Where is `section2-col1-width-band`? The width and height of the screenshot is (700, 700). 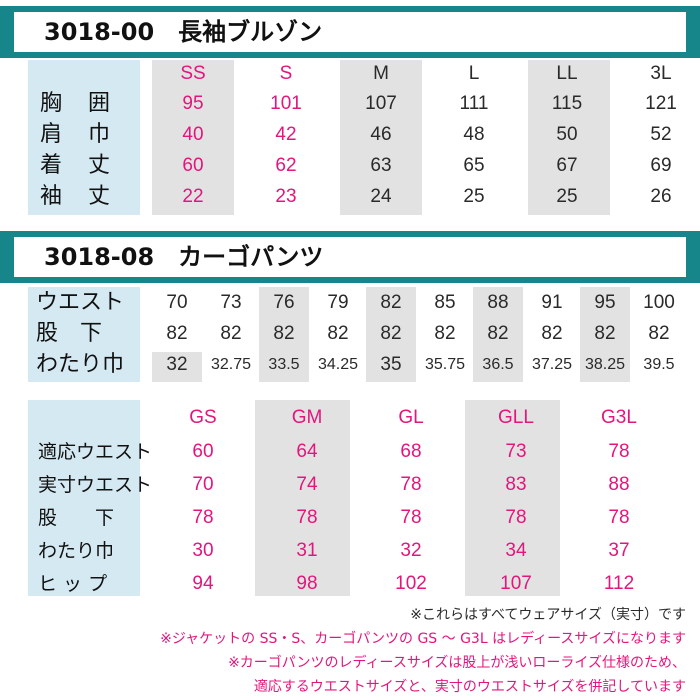
section2-col1-width-band is located at coordinates (177, 367).